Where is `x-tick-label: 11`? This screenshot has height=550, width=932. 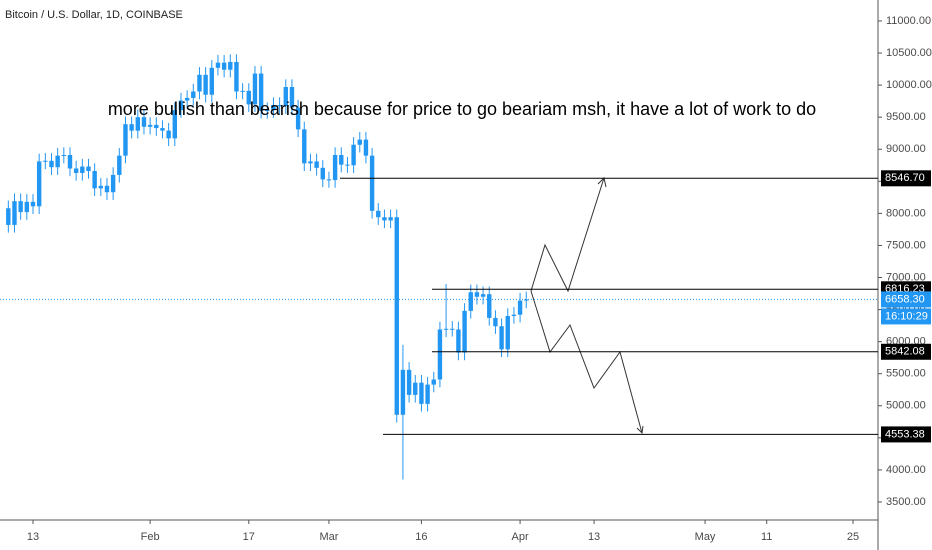 x-tick-label: 11 is located at coordinates (766, 537).